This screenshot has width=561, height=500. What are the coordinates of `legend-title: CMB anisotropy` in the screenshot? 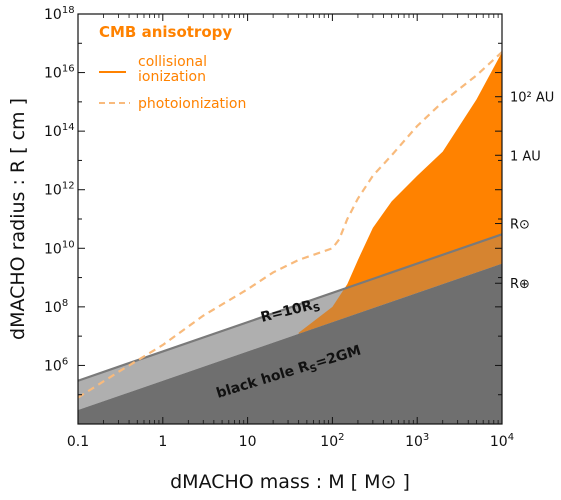 It's located at (165, 32).